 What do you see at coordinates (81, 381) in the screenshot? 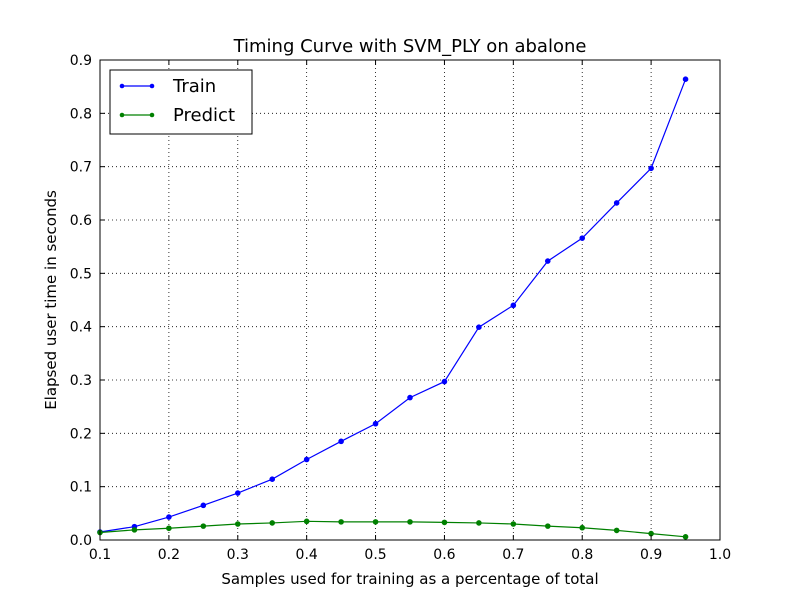
I see `y-tick-label: 0.3` at bounding box center [81, 381].